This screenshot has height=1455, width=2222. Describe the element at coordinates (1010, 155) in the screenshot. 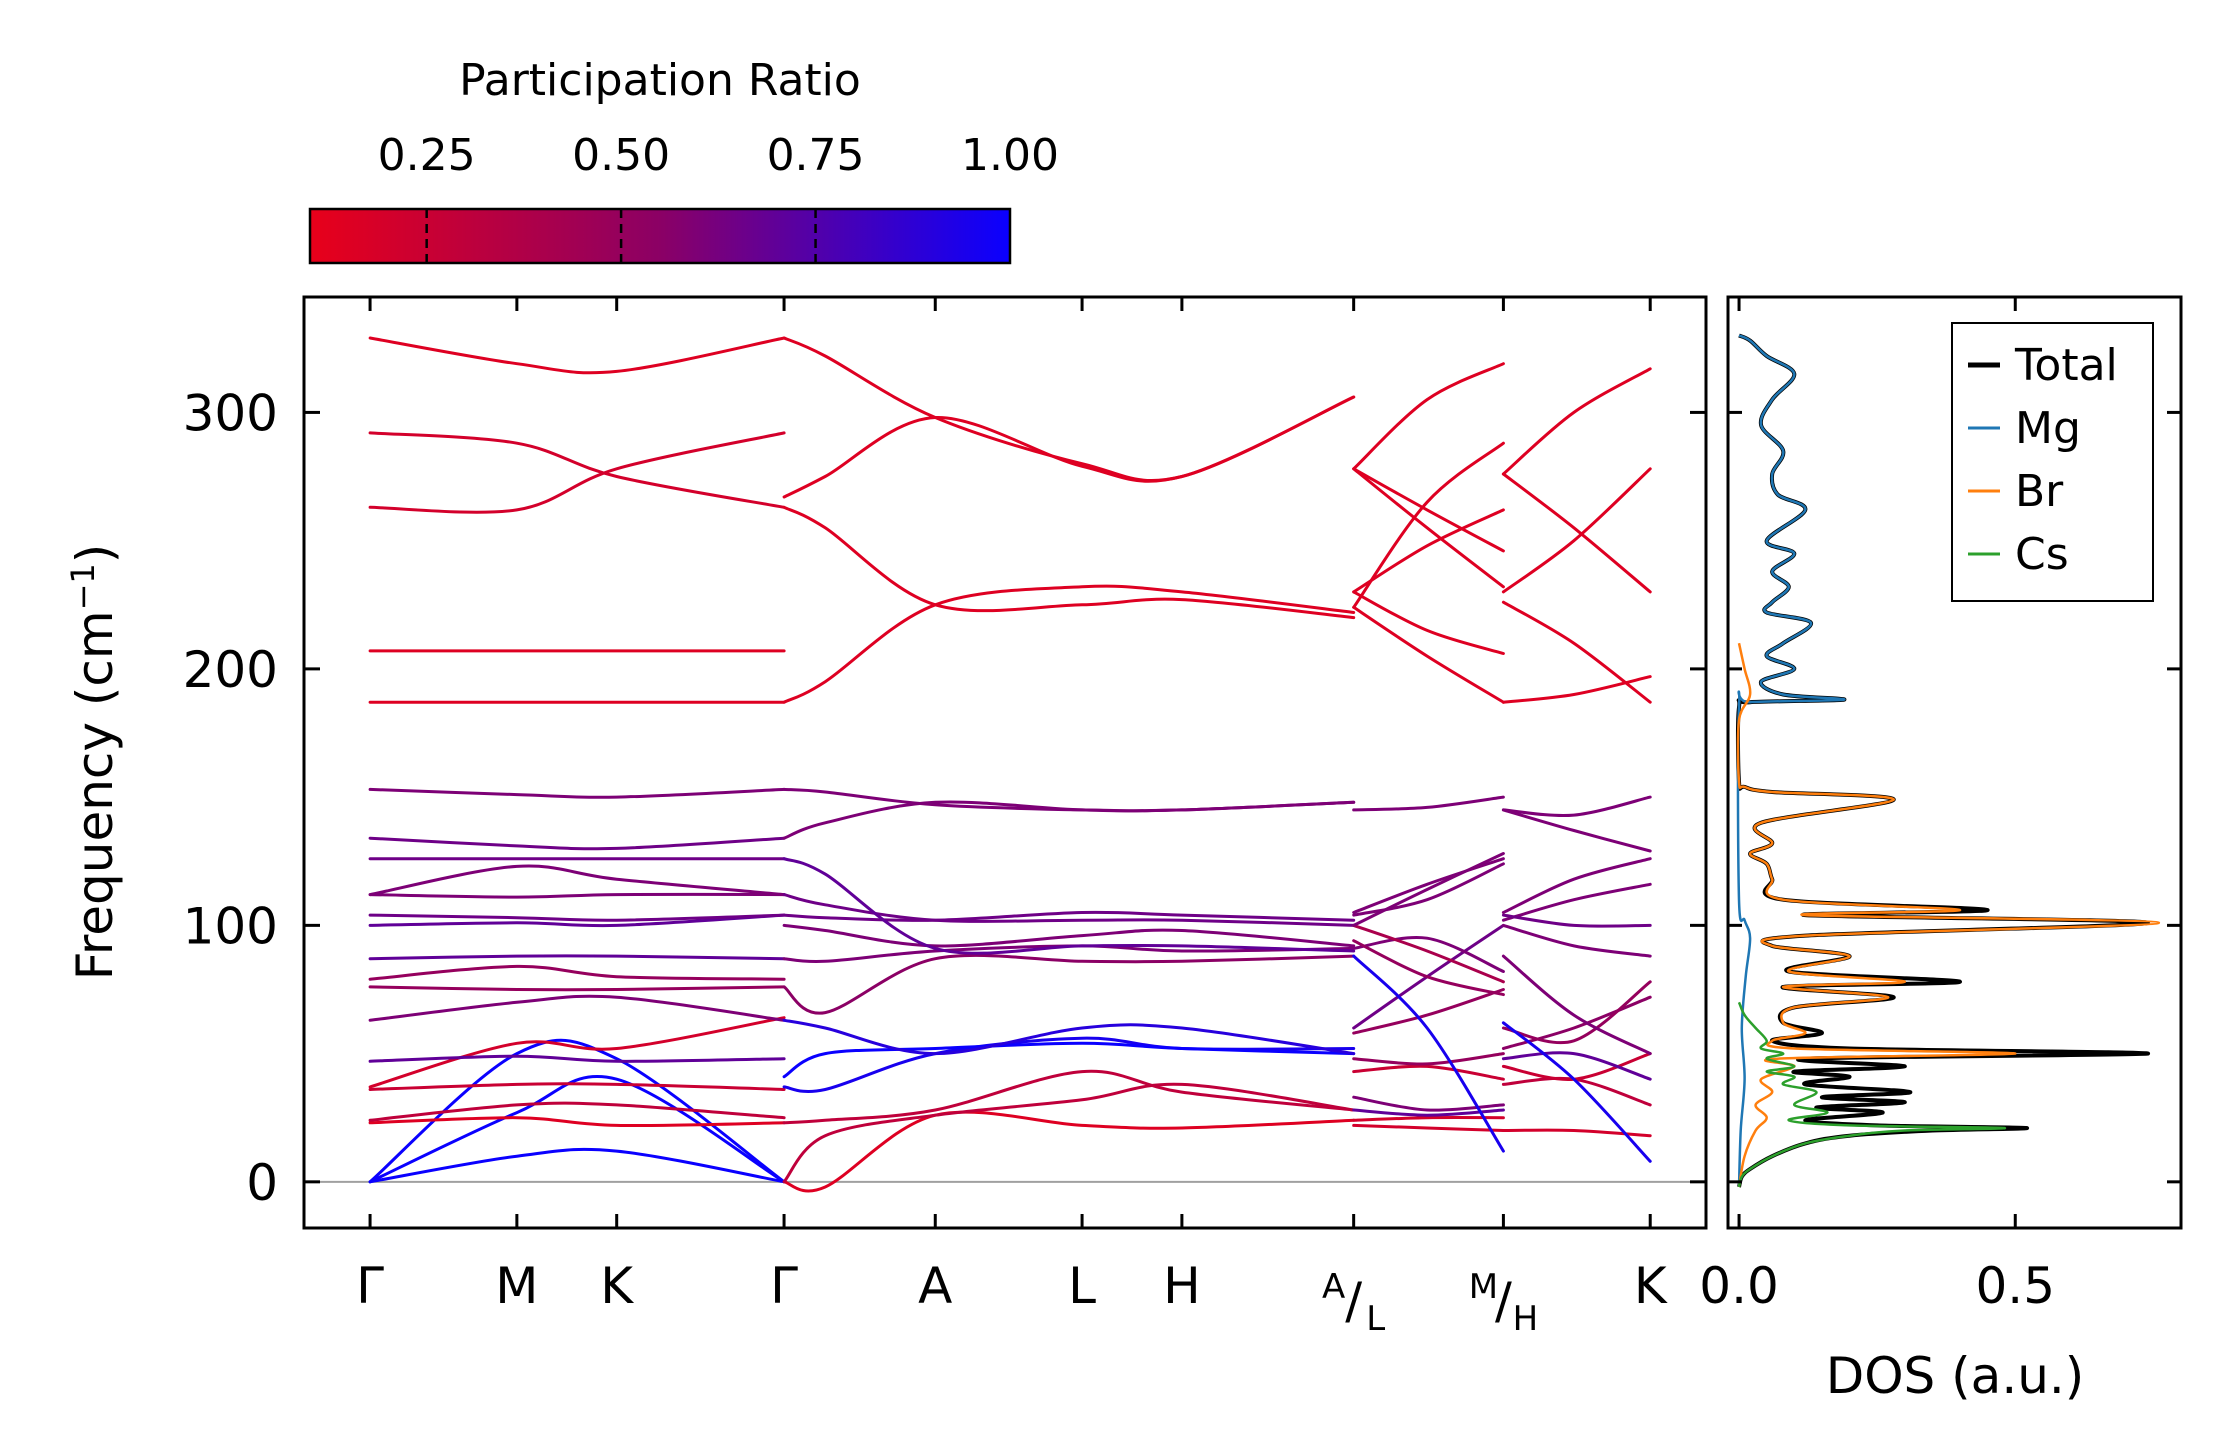

I see `colorbar-tick-label: 1.00` at that location.